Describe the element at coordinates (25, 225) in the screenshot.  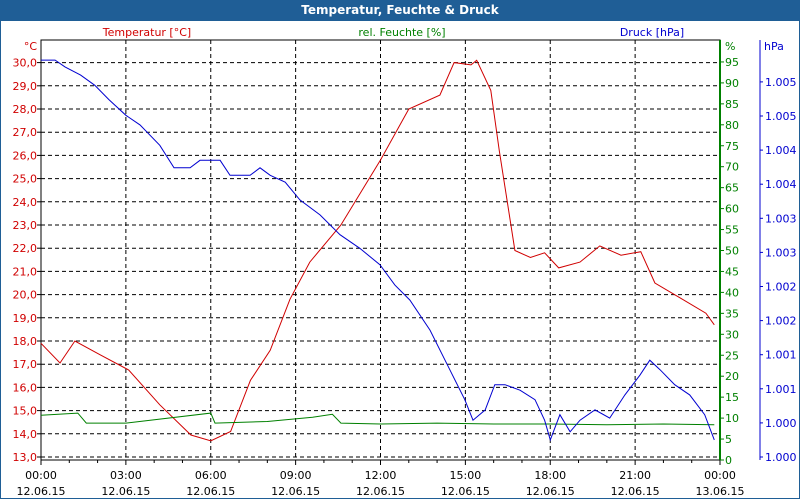
I see `temp-tick-label: 23,0` at that location.